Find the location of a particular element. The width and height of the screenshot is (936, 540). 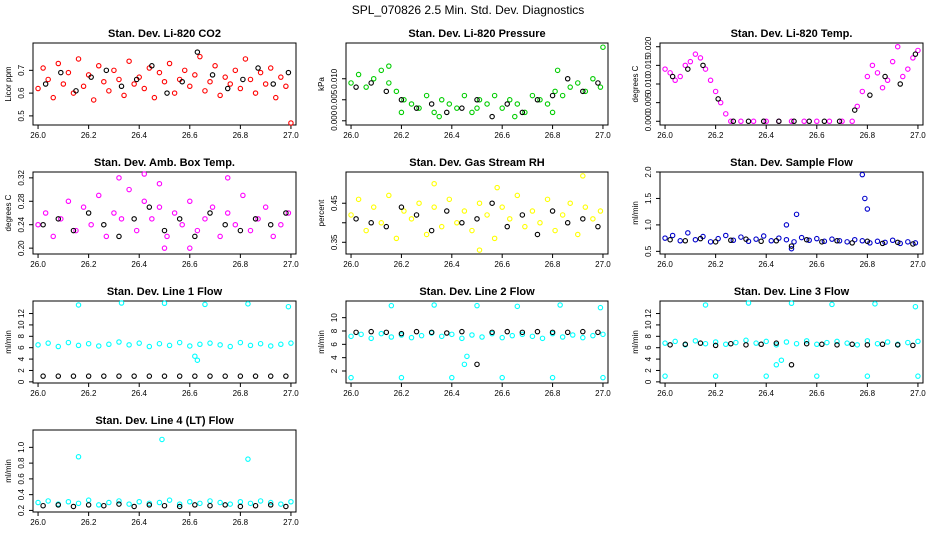

y-axis-label: ml/min is located at coordinates (321, 342).